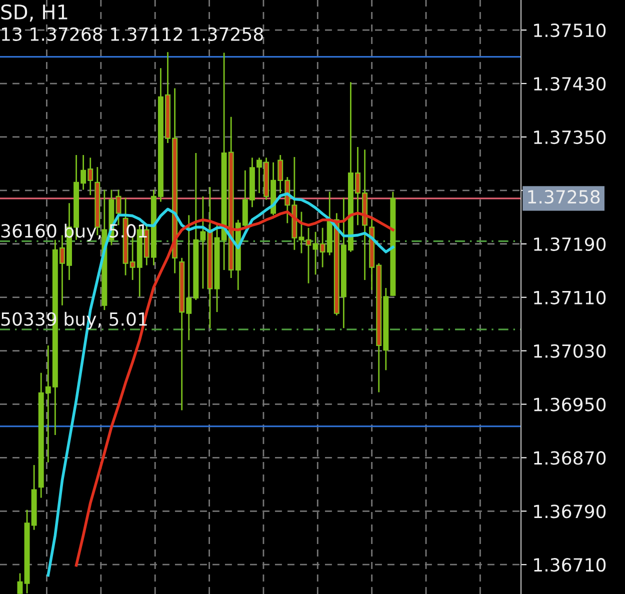  What do you see at coordinates (570, 565) in the screenshot?
I see `y-tick-label: 1.36710` at bounding box center [570, 565].